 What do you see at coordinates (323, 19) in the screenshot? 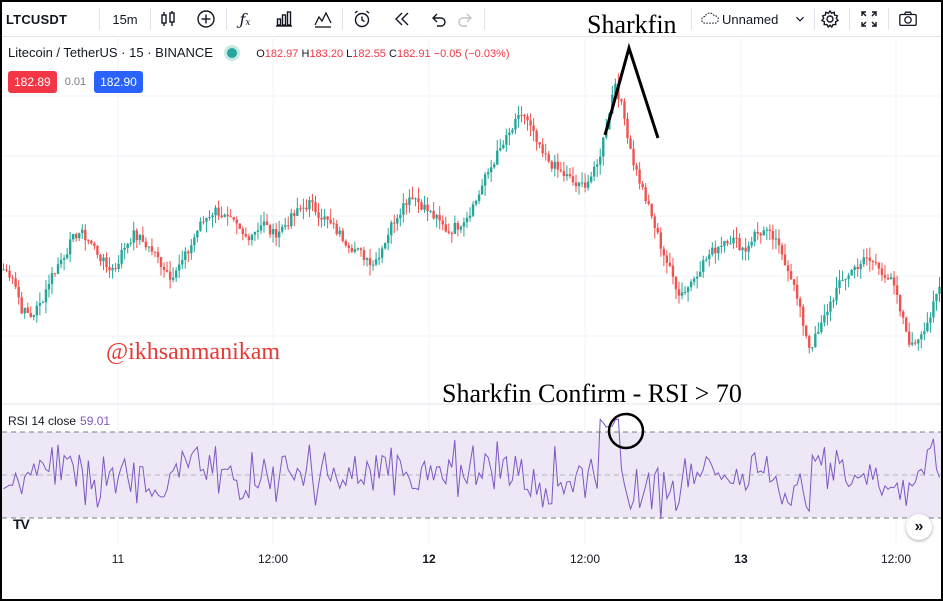
I see `templates-icon` at bounding box center [323, 19].